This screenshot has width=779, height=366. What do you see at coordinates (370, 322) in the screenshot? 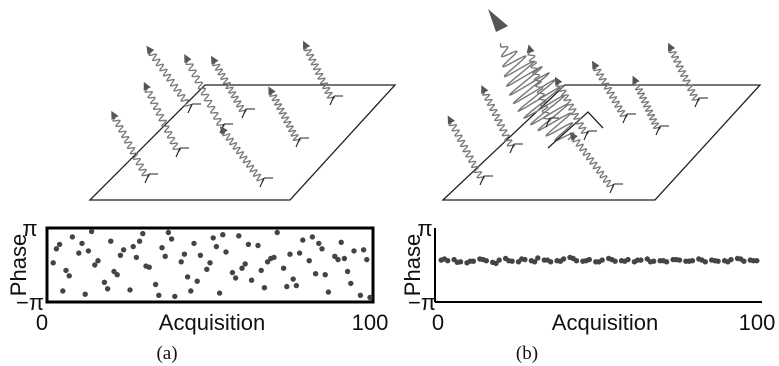
I see `x-tick-label-end: 100` at bounding box center [370, 322].